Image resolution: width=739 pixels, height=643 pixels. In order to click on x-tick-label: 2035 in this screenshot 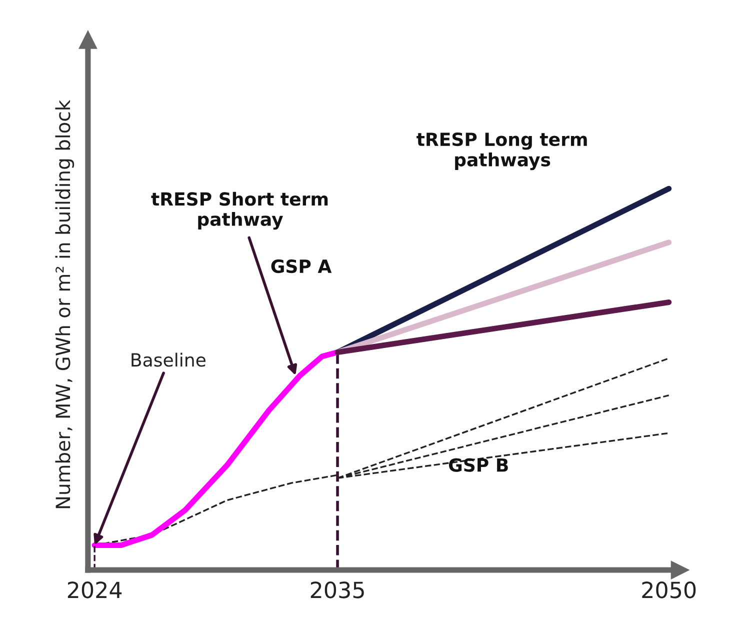, I will do `click(337, 590)`.